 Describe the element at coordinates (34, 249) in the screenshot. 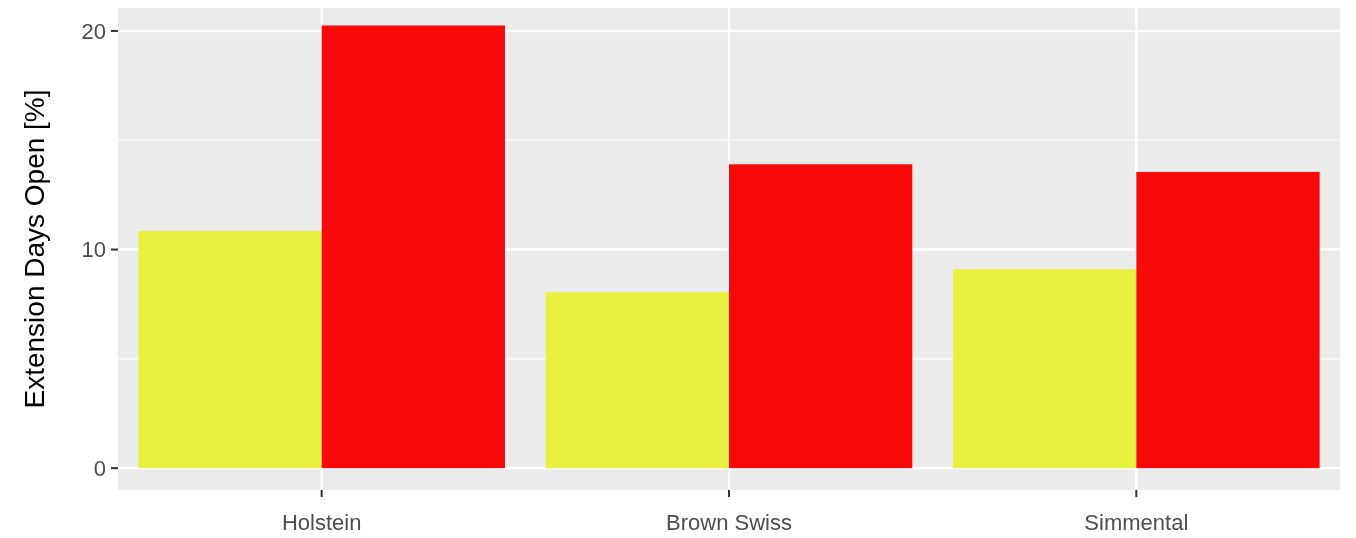

I see `y-axis-title: Extension Days Open [%]` at that location.